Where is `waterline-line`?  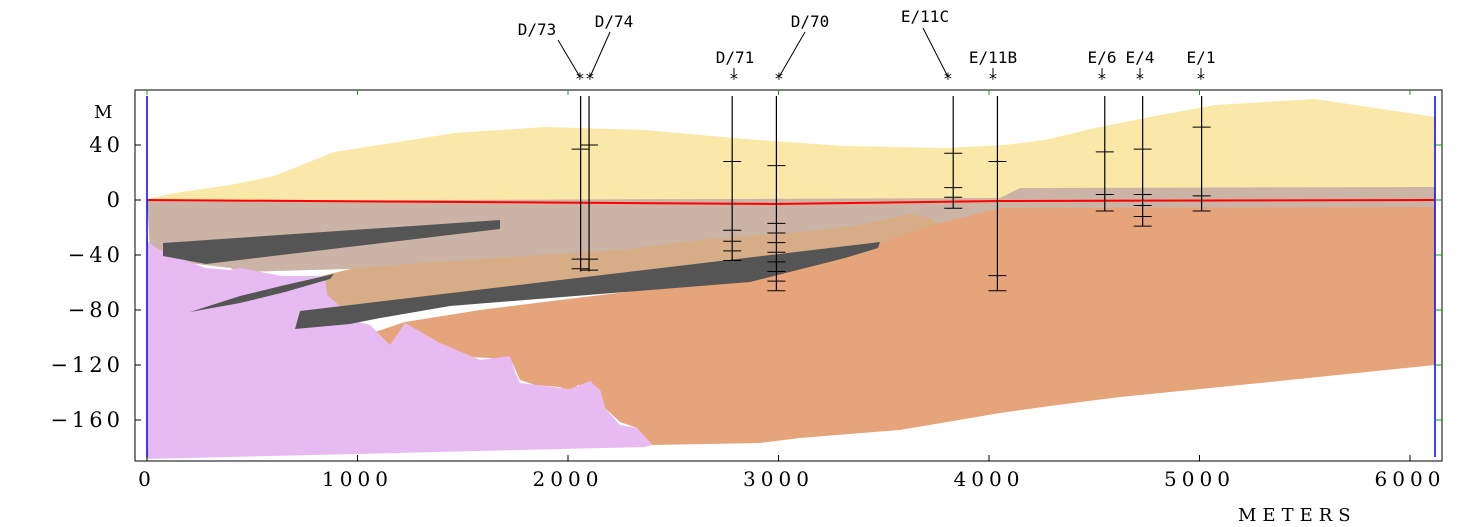
waterline-line is located at coordinates (791, 202).